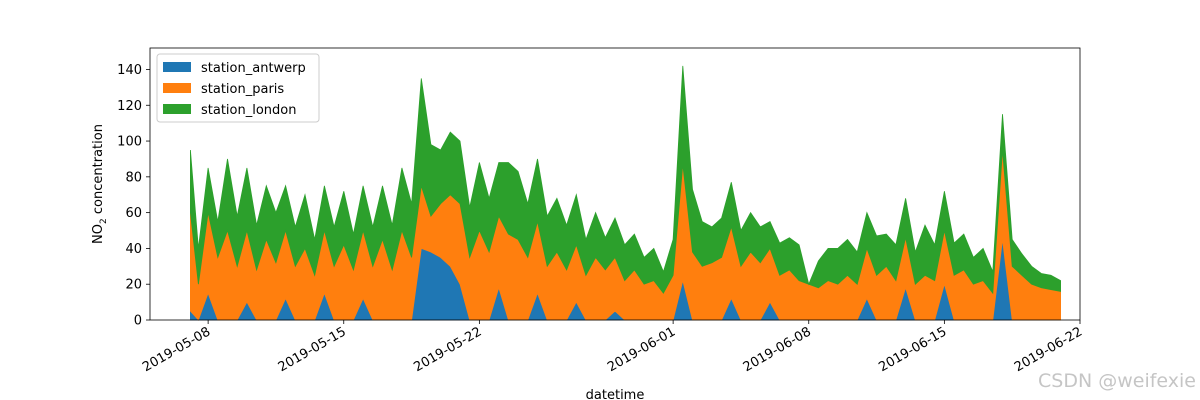 This screenshot has width=1200, height=400. I want to click on y-tick-label: 20, so click(133, 285).